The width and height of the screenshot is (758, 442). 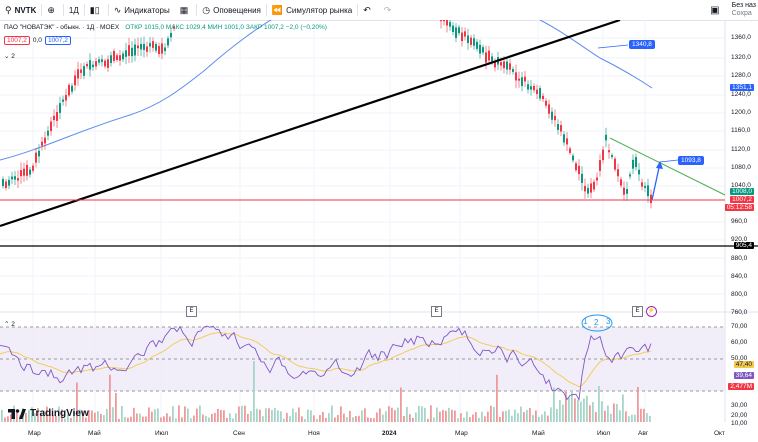 I want to click on undo-button: ↶, so click(x=368, y=10).